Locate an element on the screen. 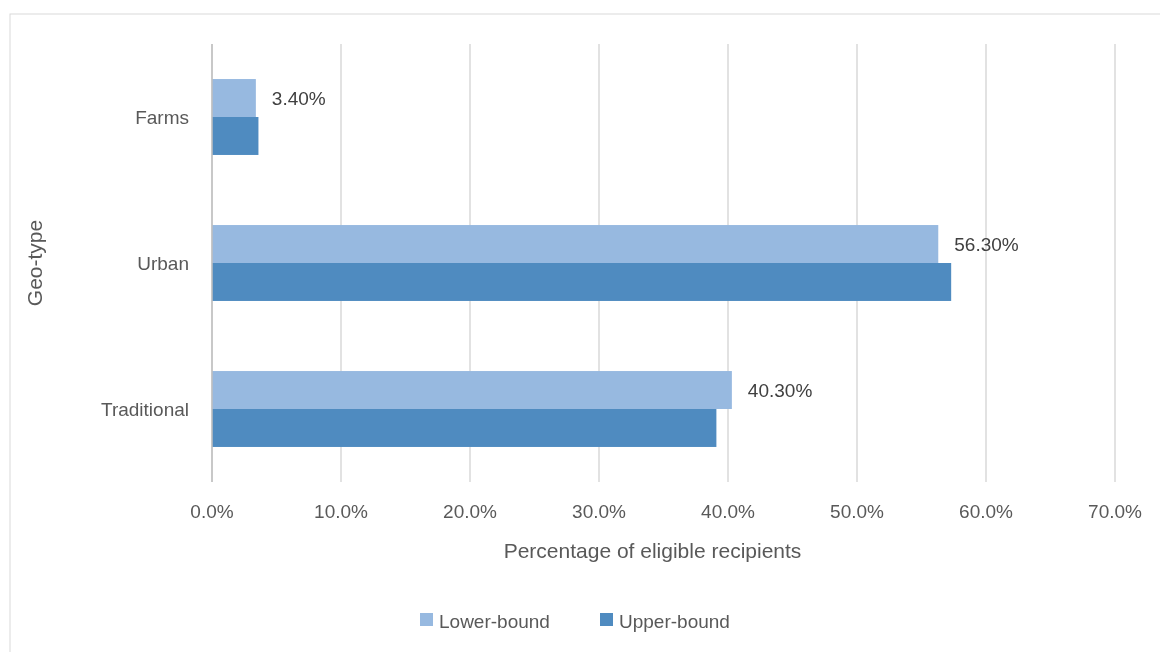 The width and height of the screenshot is (1160, 652). data-label: 40.30% is located at coordinates (780, 390).